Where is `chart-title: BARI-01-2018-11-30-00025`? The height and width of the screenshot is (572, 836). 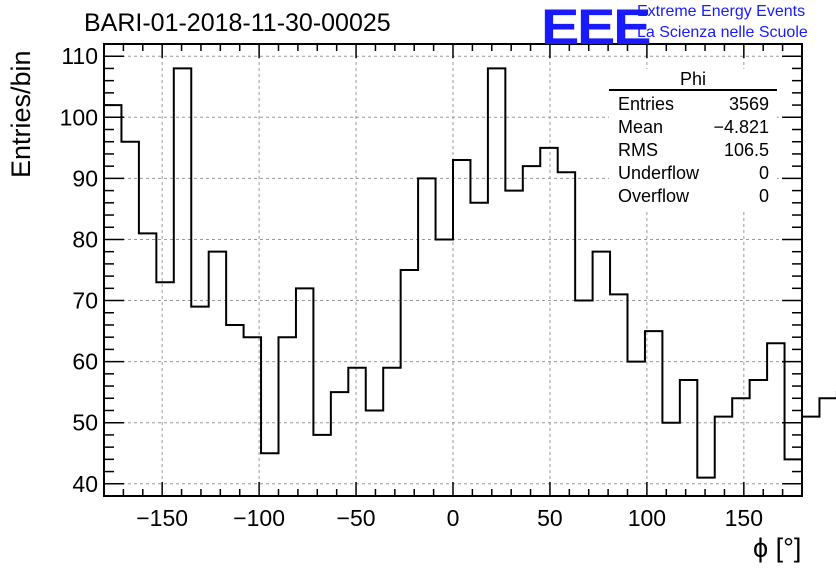
chart-title: BARI-01-2018-11-30-00025 is located at coordinates (237, 23).